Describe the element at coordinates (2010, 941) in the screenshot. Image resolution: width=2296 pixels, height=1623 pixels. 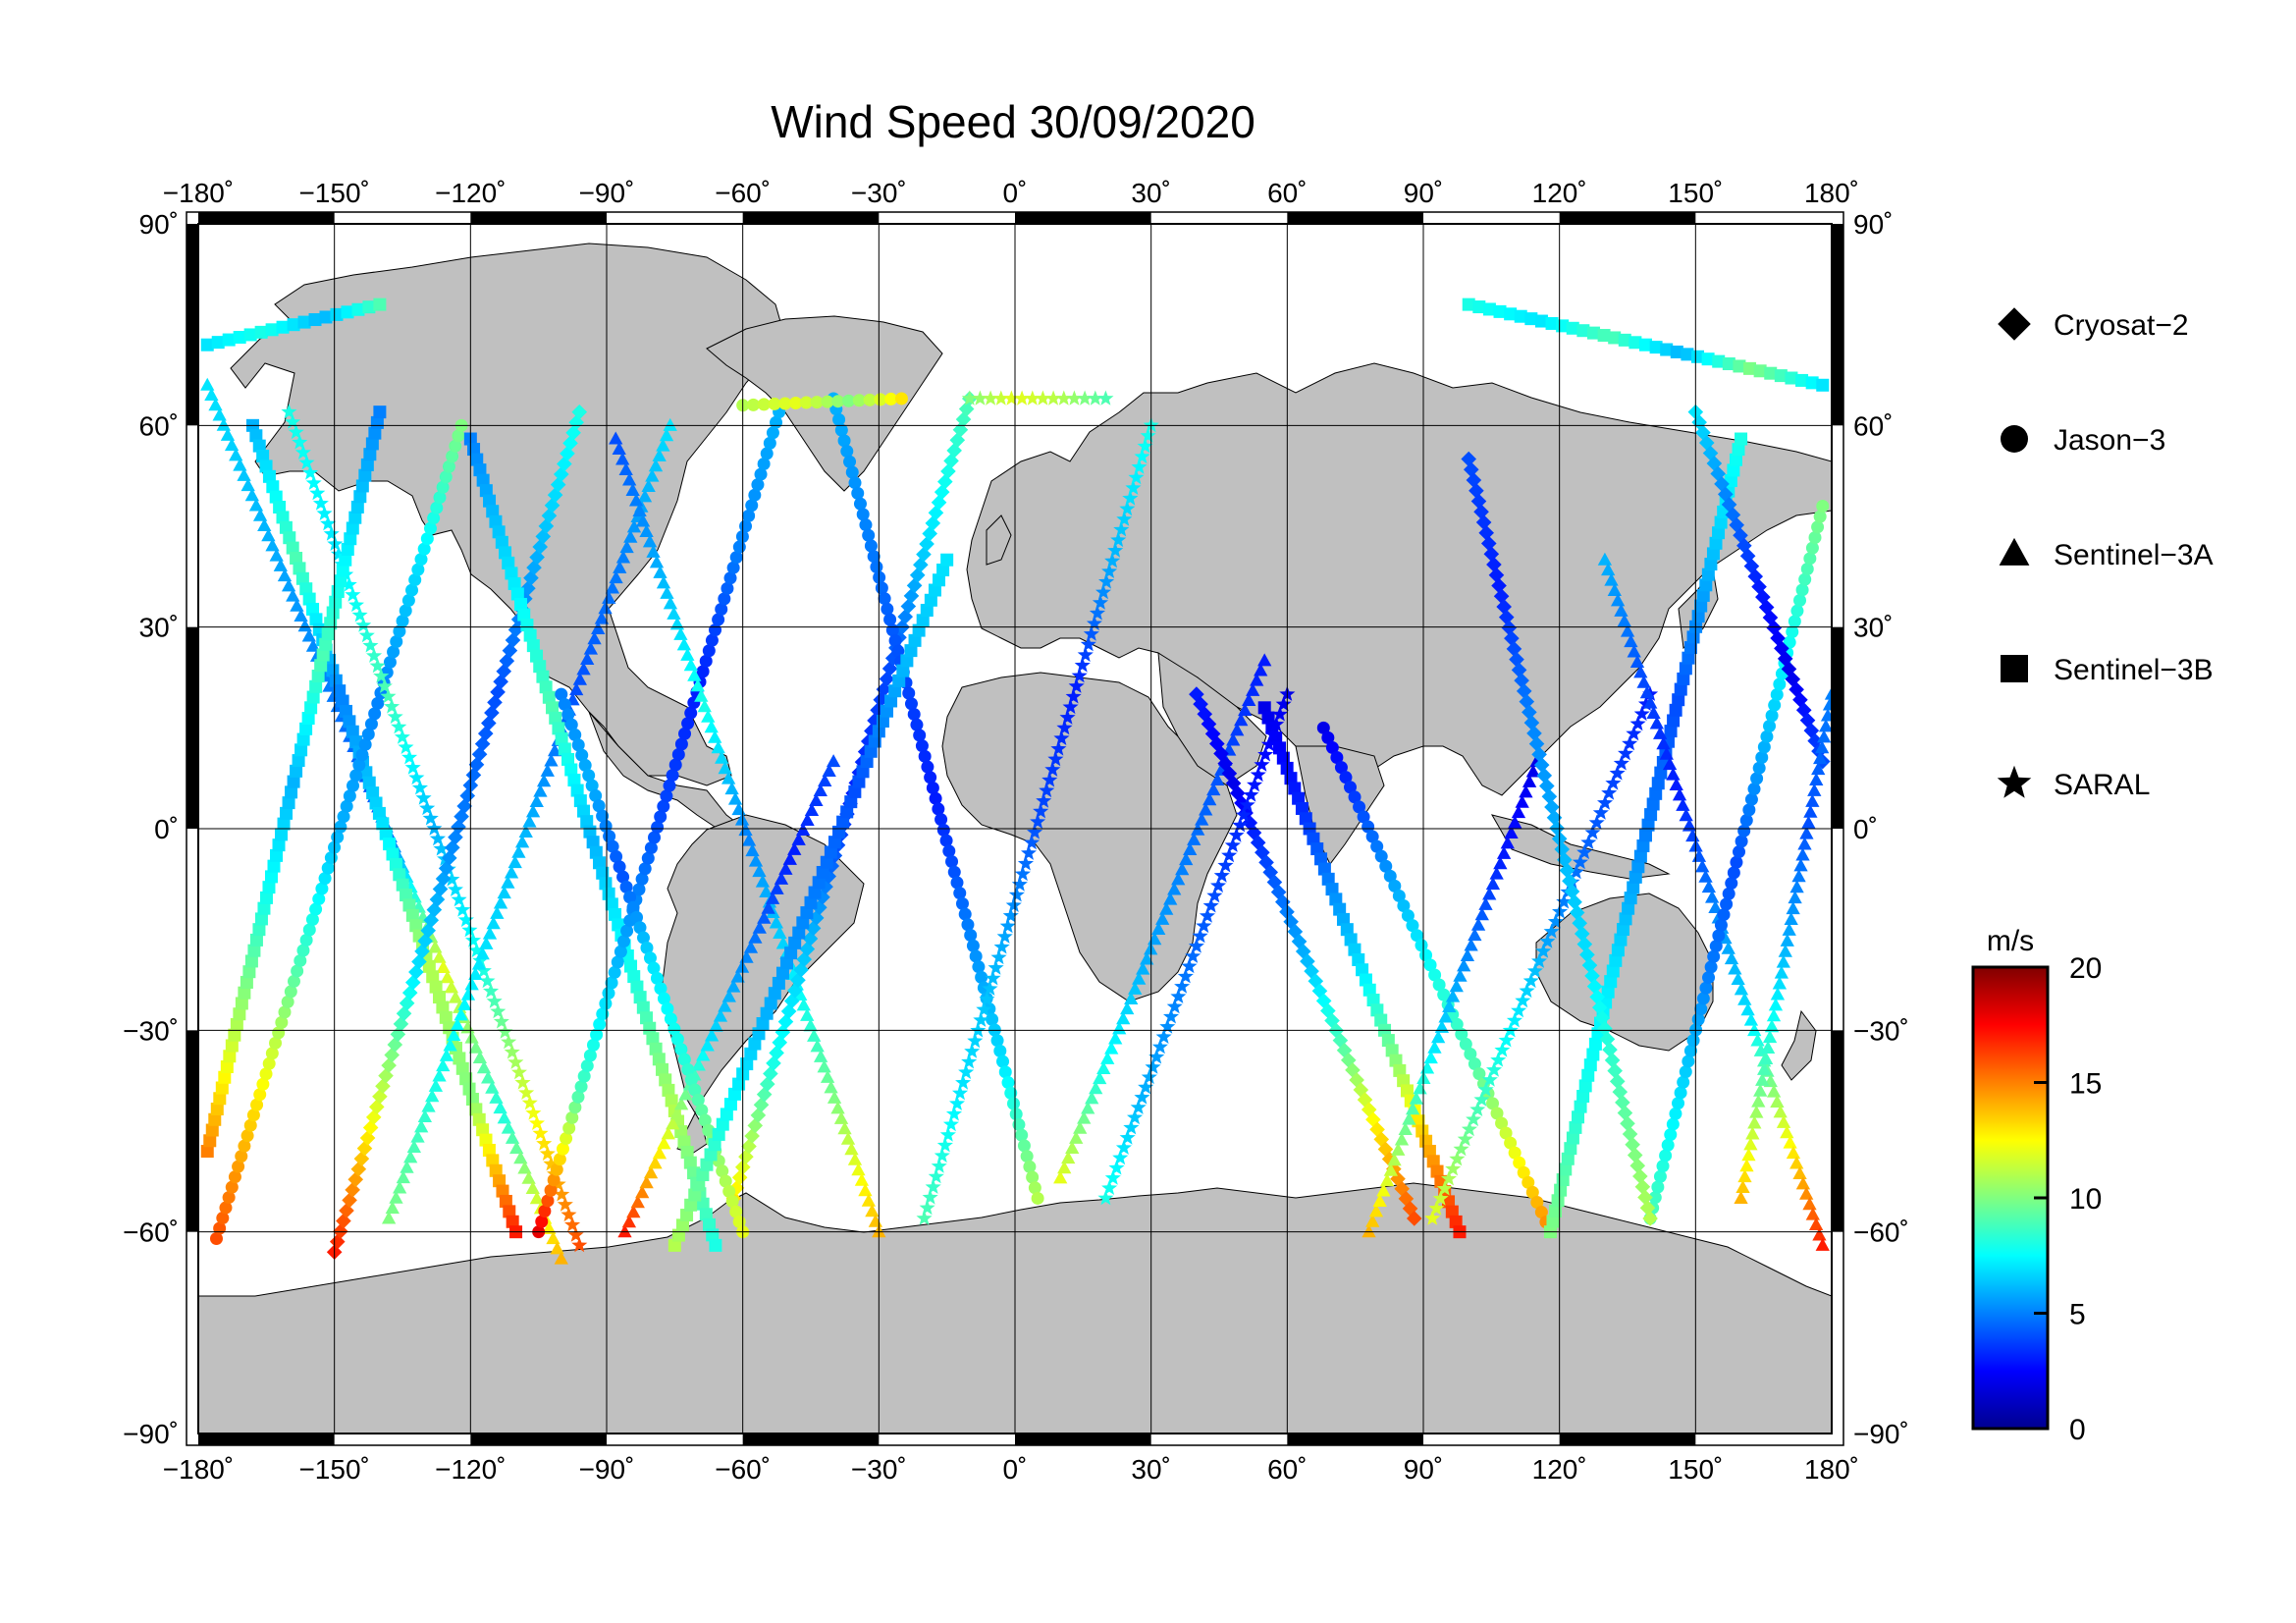
I see `colorbar-unit-label: m/s` at that location.